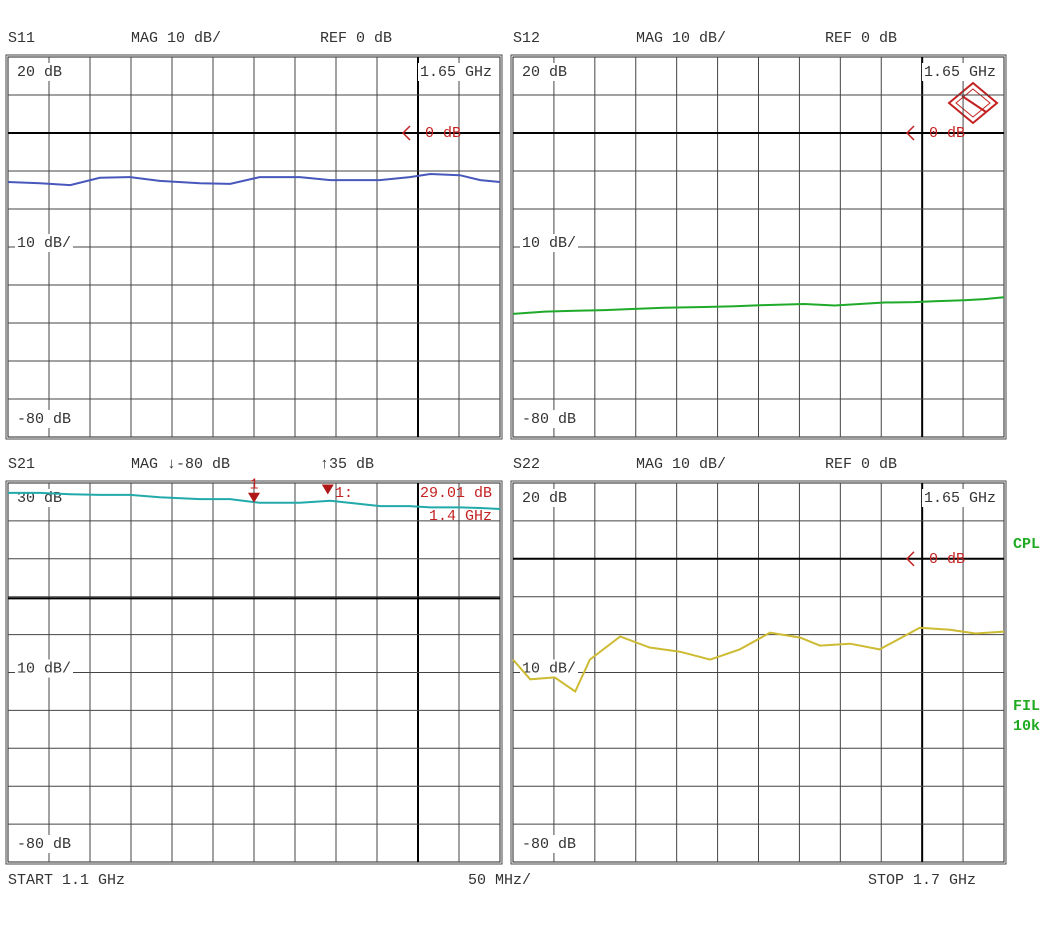 The height and width of the screenshot is (937, 1058). What do you see at coordinates (21, 464) in the screenshot?
I see `panel-header: S21` at bounding box center [21, 464].